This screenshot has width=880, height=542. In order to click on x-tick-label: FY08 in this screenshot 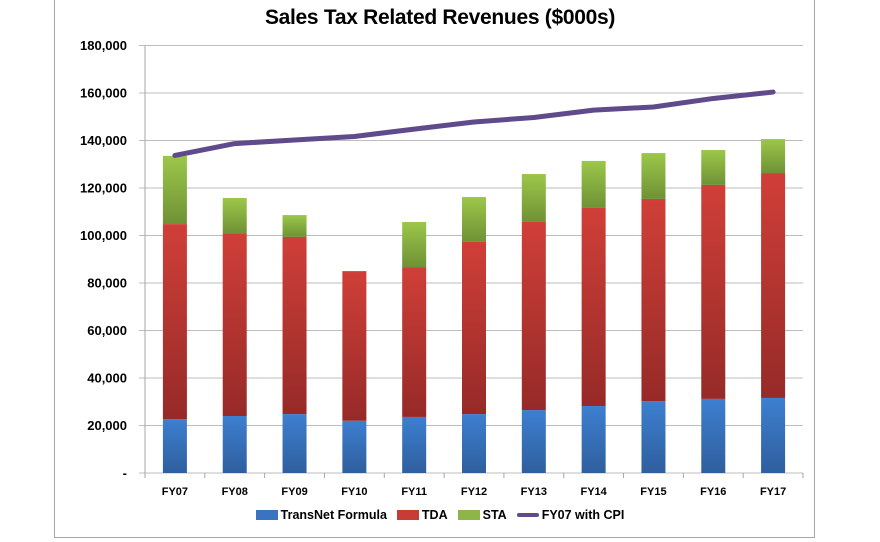, I will do `click(235, 492)`.